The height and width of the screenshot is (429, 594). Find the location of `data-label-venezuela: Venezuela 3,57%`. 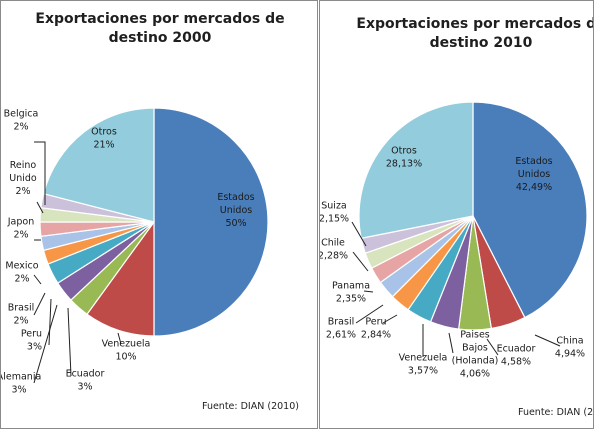

data-label-venezuela: Venezuela 3,57% is located at coordinates (423, 365).